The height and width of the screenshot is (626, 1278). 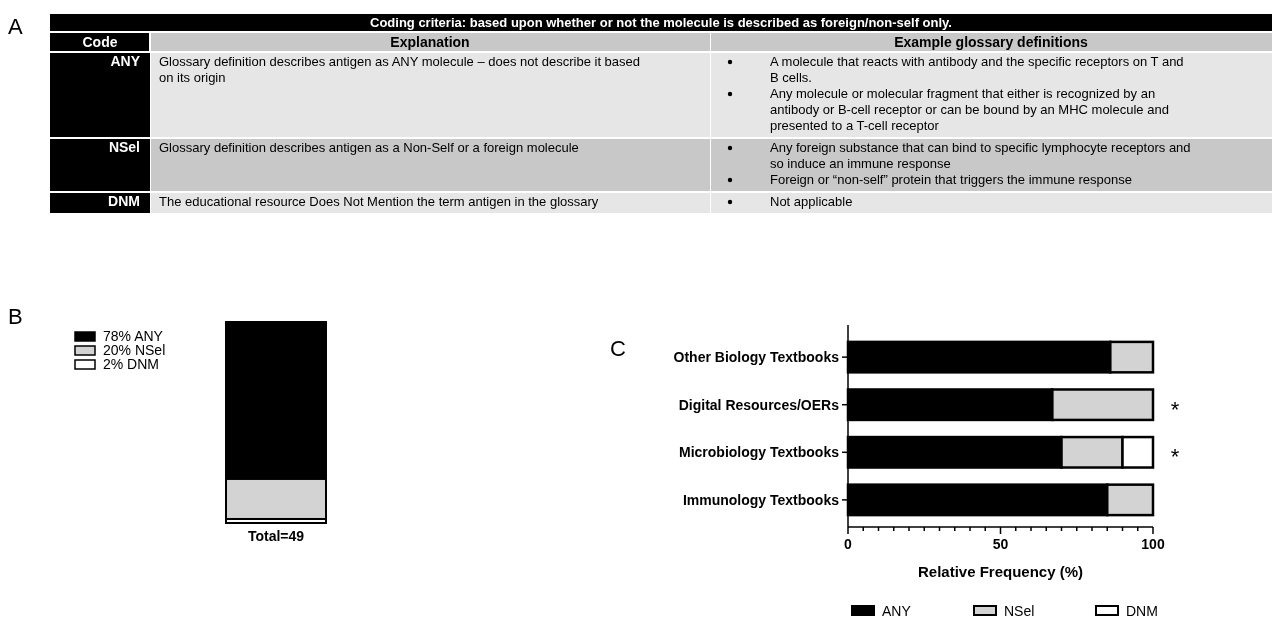 What do you see at coordinates (897, 611) in the screenshot?
I see `legend-label: ANY` at bounding box center [897, 611].